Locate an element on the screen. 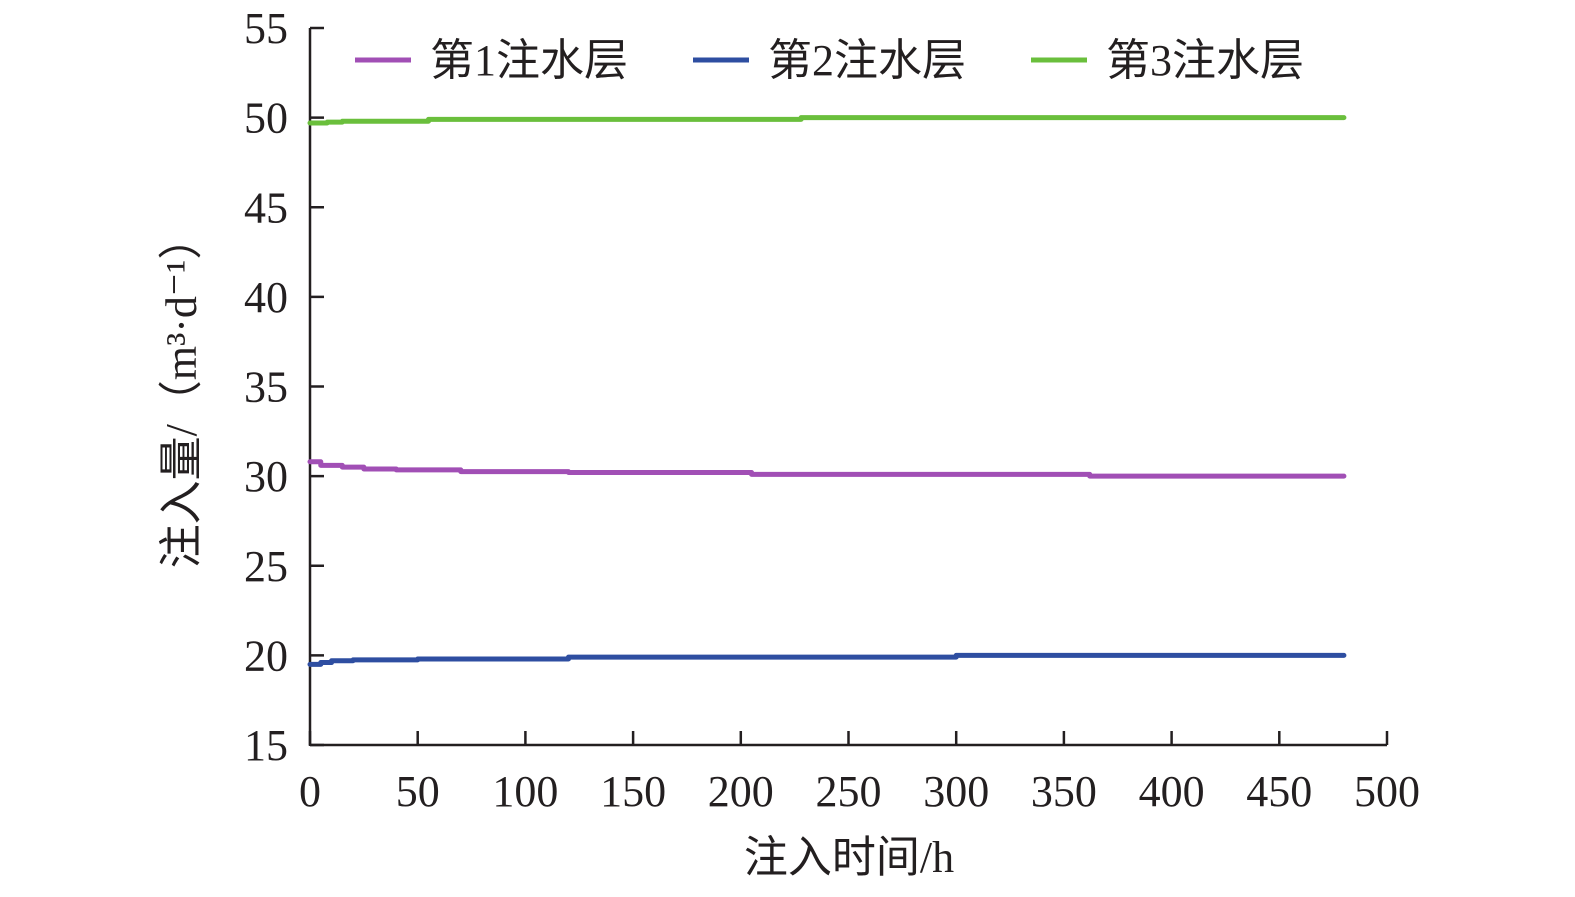 The height and width of the screenshot is (897, 1575). legend-label-2: 第2注水层 is located at coordinates (867, 60).